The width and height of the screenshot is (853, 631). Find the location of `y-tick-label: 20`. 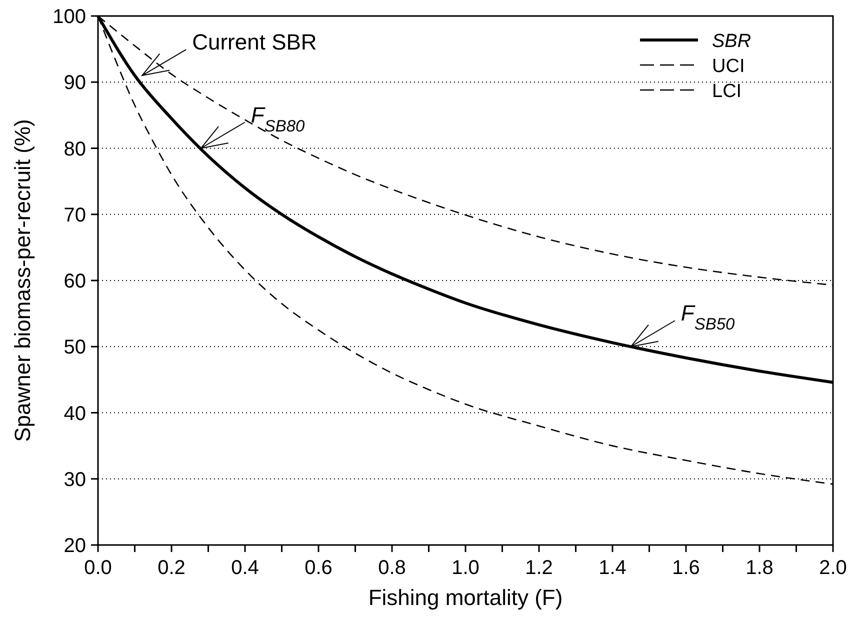

y-tick-label: 20 is located at coordinates (75, 546).